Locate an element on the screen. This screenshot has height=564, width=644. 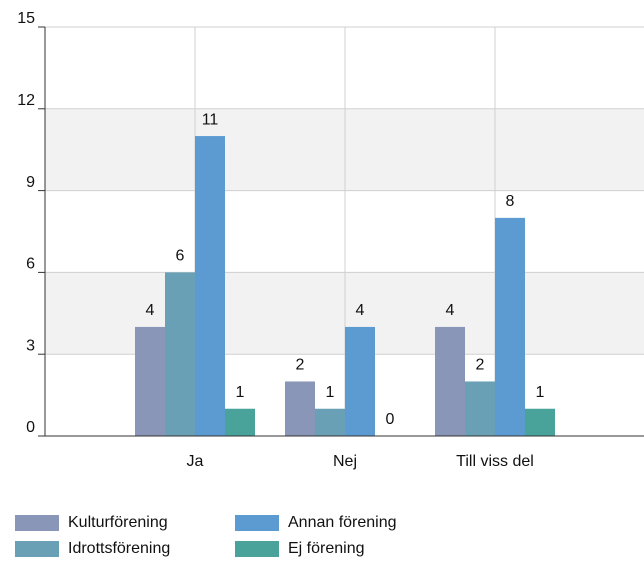
legend-label: Idrottsförening is located at coordinates (119, 548).